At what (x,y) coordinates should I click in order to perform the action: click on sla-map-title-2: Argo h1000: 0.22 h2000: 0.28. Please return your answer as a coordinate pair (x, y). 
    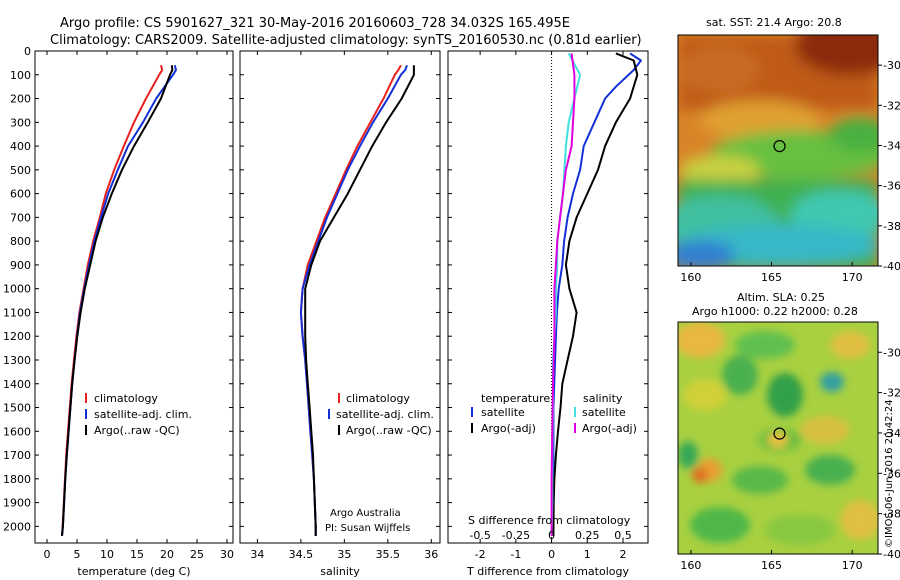
    Looking at the image, I should click on (775, 311).